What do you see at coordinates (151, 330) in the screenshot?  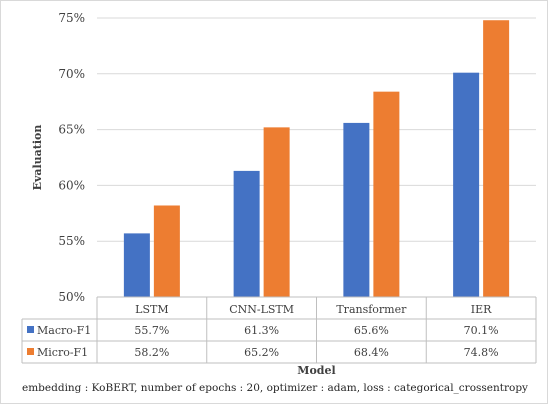 I see `data-table-value: 55.7%` at bounding box center [151, 330].